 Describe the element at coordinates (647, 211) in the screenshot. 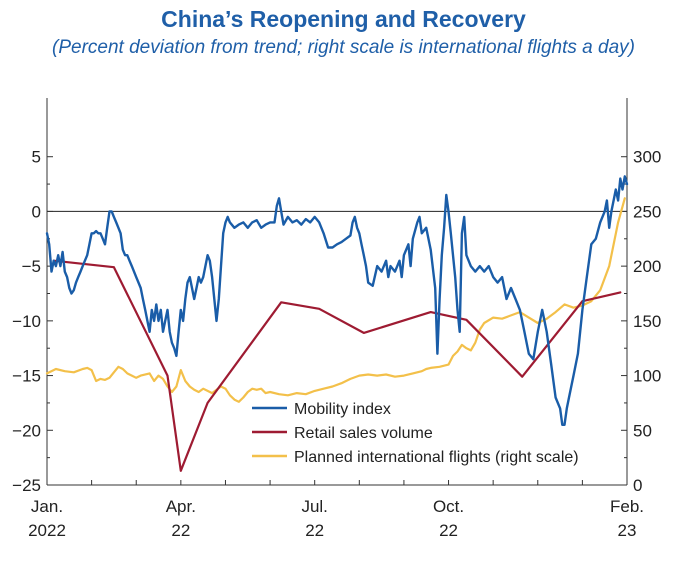

I see `y-right-tick-label: 250` at that location.